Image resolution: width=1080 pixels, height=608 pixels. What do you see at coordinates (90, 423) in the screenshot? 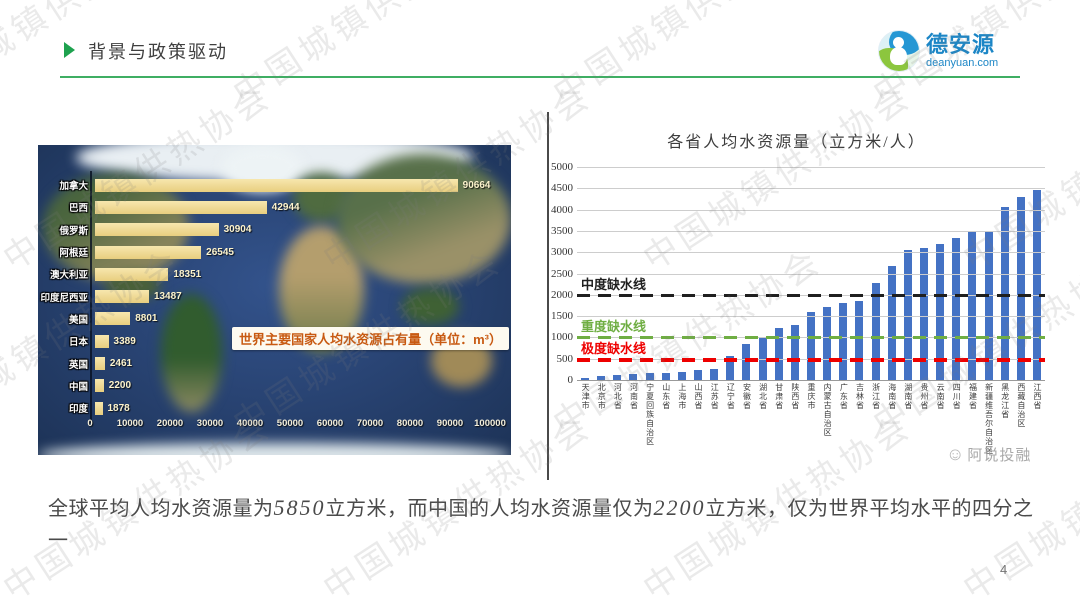
I see `x-tick-label: 0` at bounding box center [90, 423].